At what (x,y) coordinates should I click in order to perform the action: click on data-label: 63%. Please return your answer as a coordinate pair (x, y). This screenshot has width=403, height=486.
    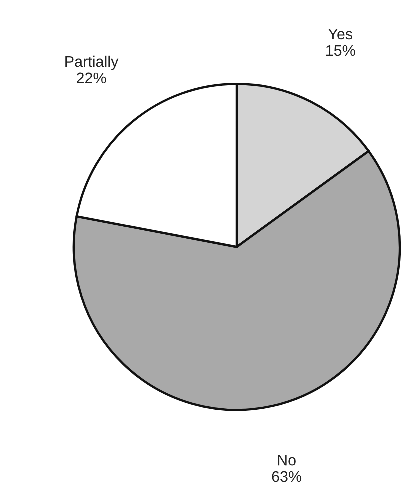
    Looking at the image, I should click on (287, 476).